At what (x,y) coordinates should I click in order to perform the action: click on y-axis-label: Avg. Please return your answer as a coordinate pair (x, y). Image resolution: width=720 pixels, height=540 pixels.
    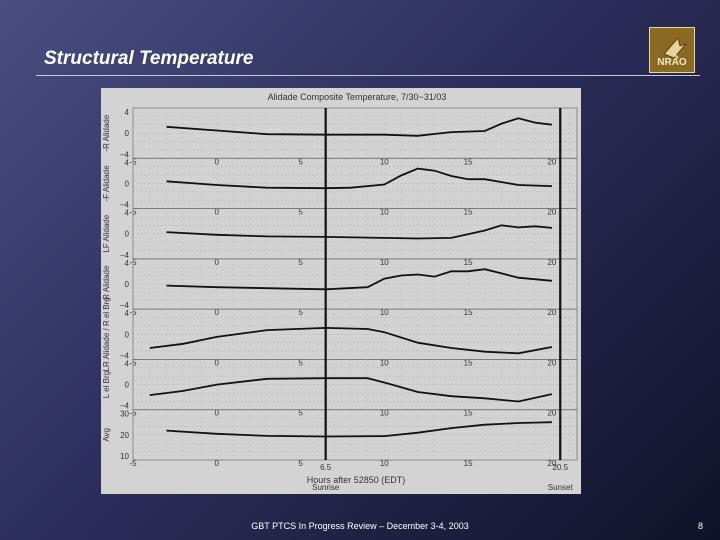
    Looking at the image, I should click on (106, 435).